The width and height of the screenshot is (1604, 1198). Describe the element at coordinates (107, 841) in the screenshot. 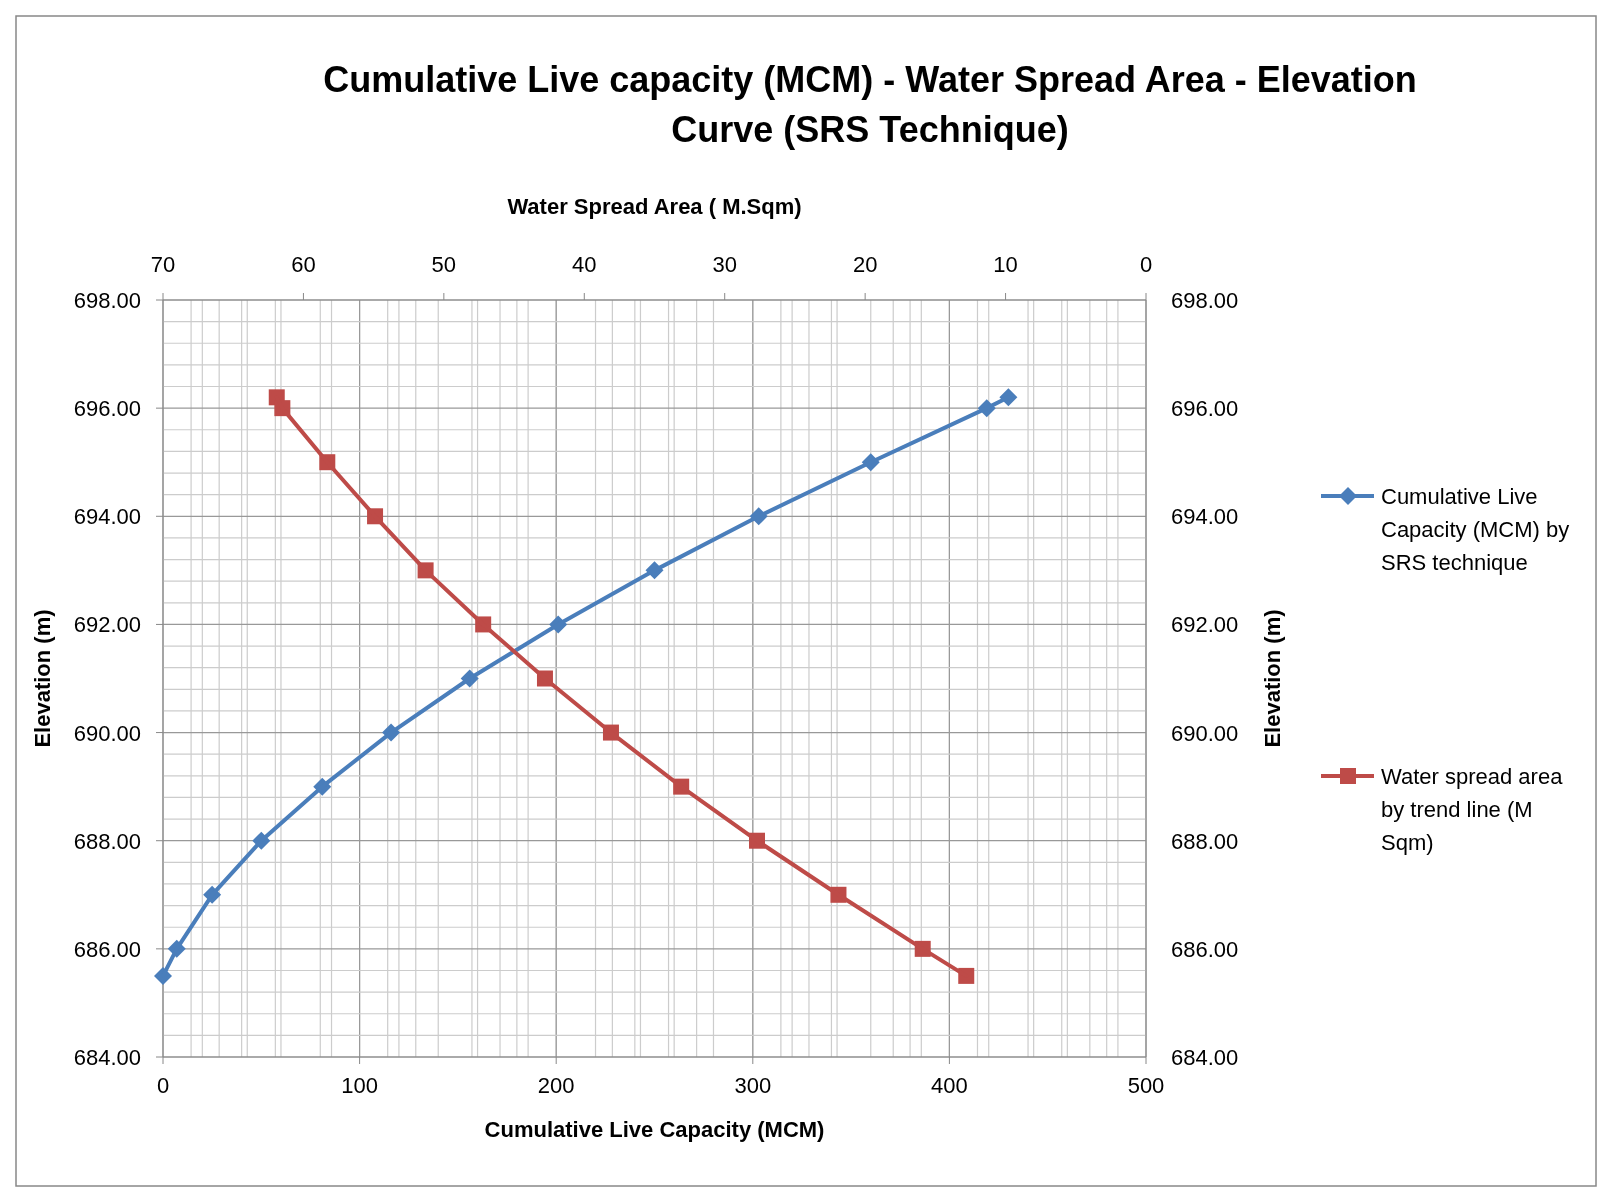

I see `y-tick-label: 688.00` at that location.